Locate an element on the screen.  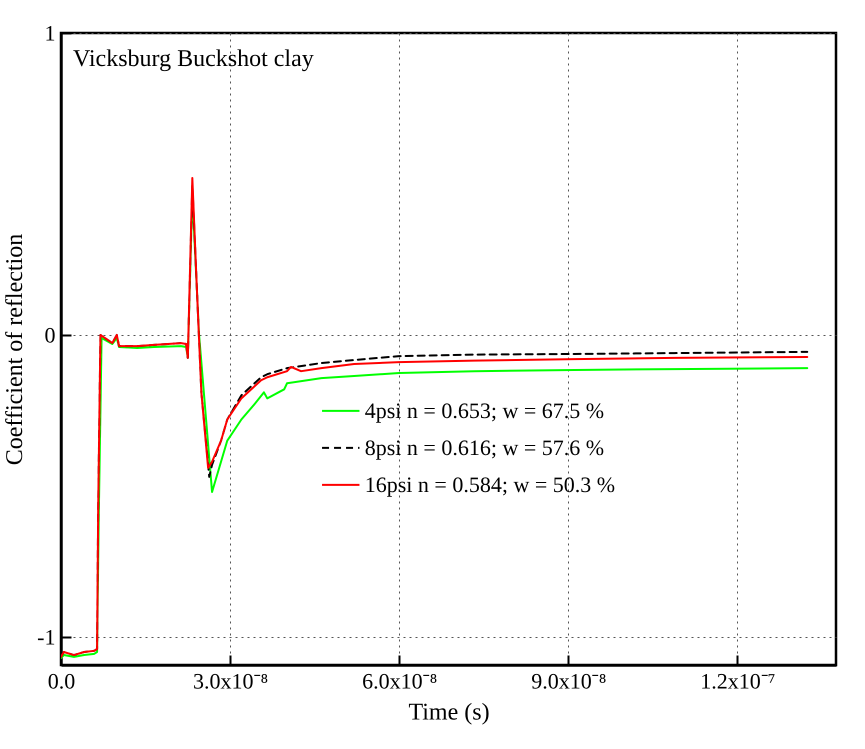
legend-label: 8psi n = 0.616; w = 57.6 % is located at coordinates (484, 447).